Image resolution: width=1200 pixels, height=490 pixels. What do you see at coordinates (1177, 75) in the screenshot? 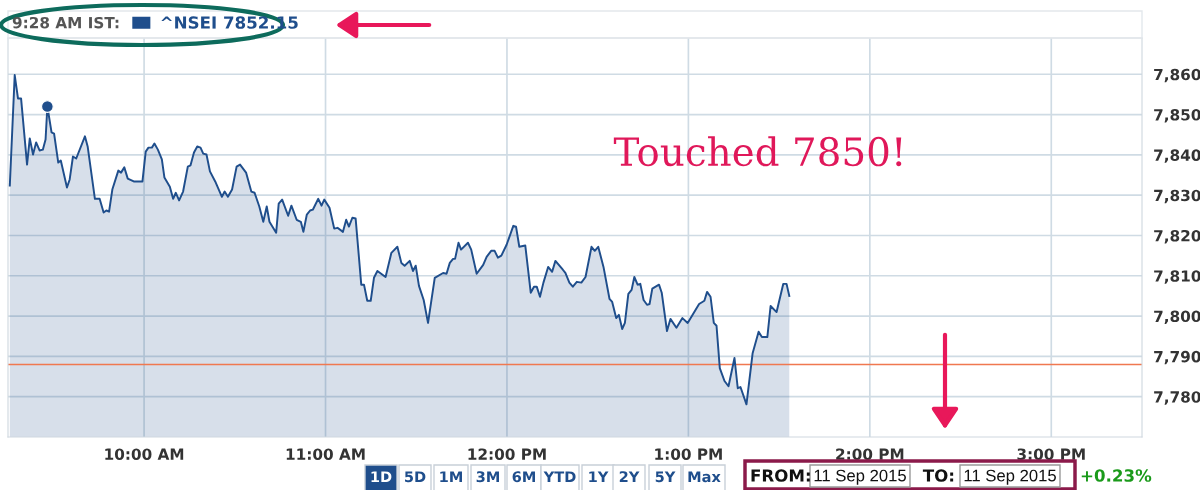
I see `y-tick-label: 7,860` at bounding box center [1177, 75].